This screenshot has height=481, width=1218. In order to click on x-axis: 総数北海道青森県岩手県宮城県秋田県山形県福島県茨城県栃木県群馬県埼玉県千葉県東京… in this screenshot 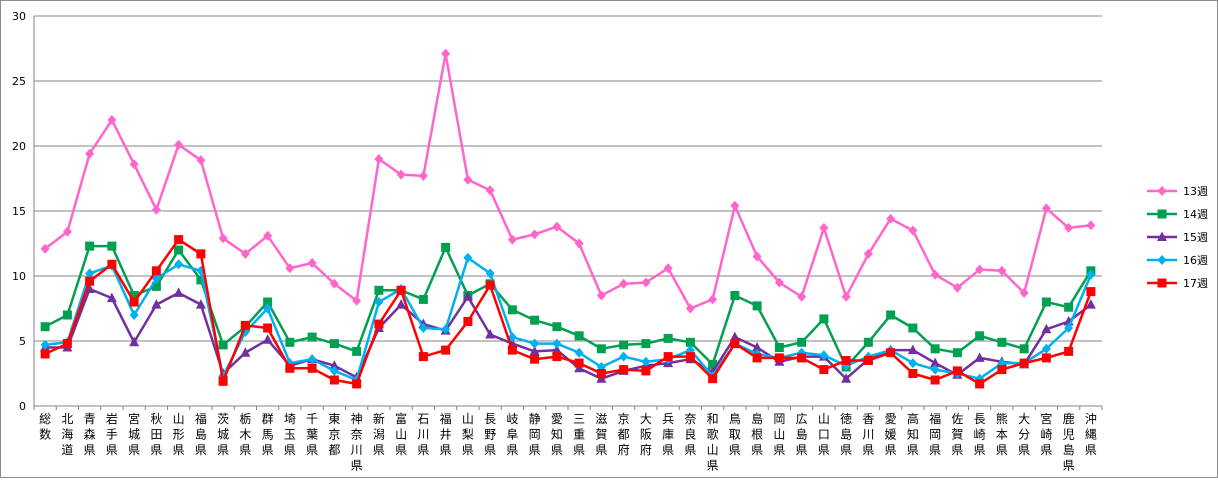, I will do `click(568, 439)`.